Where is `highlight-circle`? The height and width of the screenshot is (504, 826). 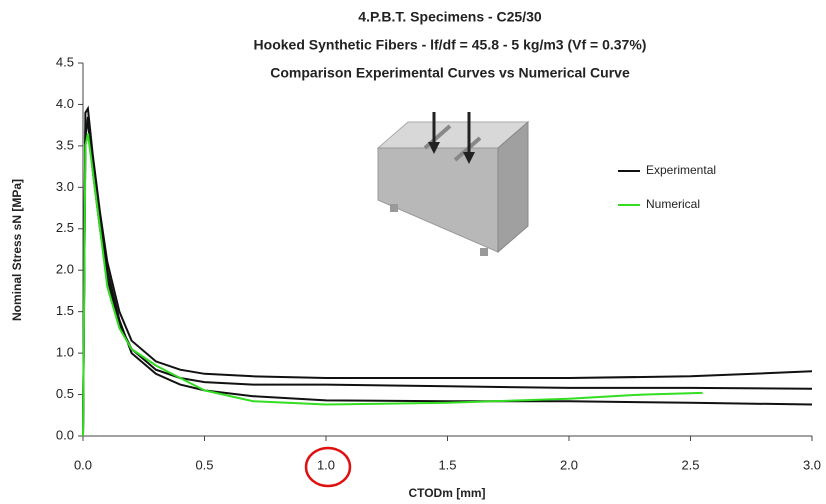 highlight-circle is located at coordinates (328, 467).